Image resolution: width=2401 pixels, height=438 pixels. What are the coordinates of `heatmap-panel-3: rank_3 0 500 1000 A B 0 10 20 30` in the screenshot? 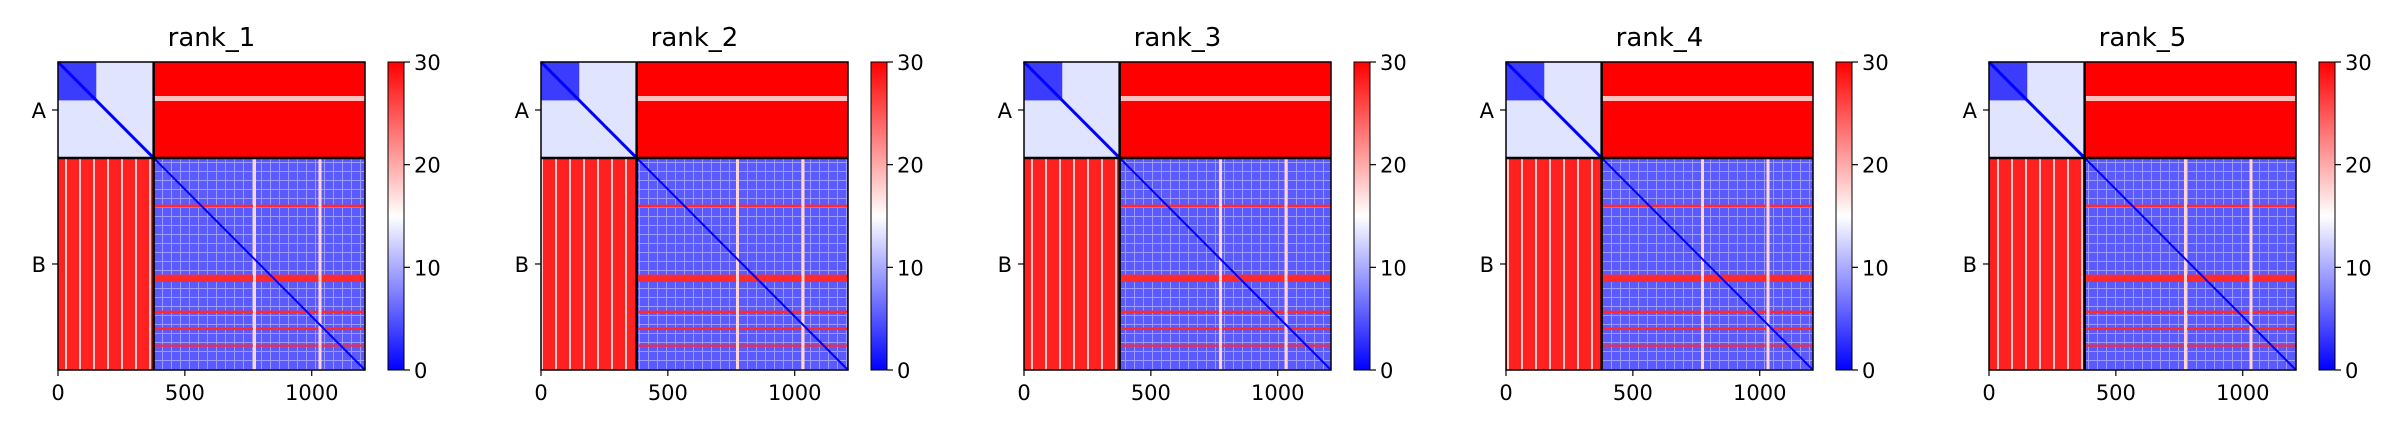 It's located at (1202, 214).